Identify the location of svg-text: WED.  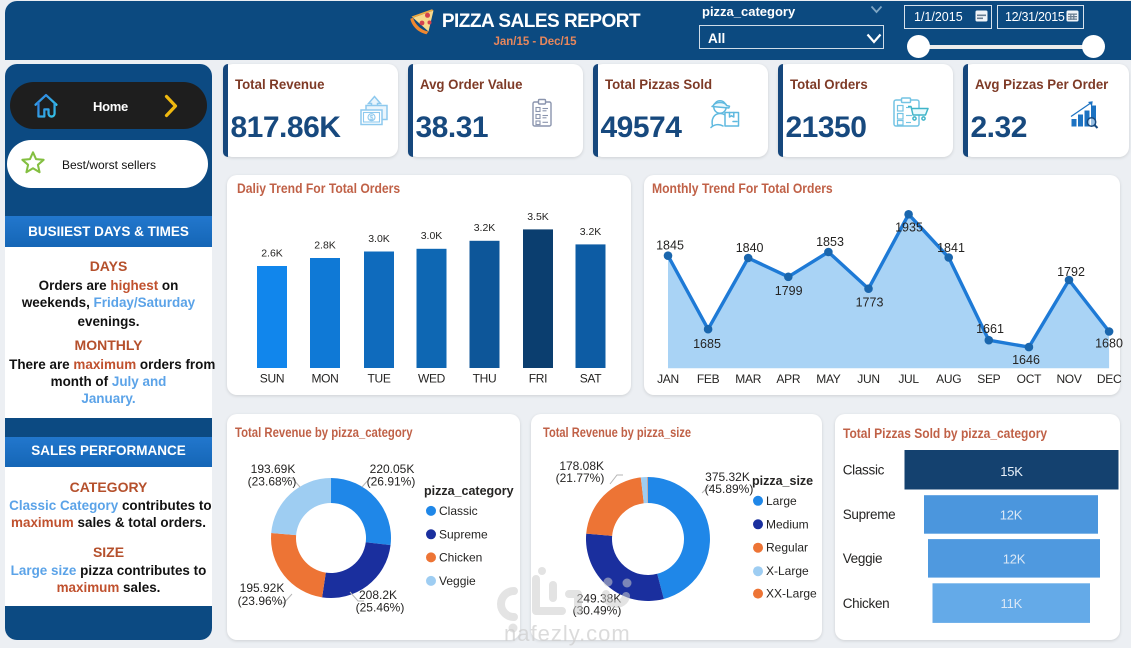
(432, 379).